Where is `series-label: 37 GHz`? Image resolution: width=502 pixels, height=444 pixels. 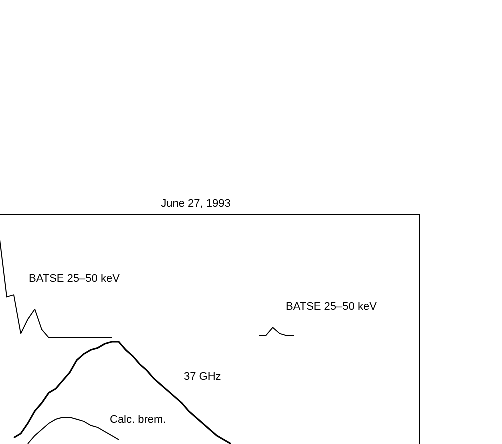 series-label: 37 GHz is located at coordinates (203, 377).